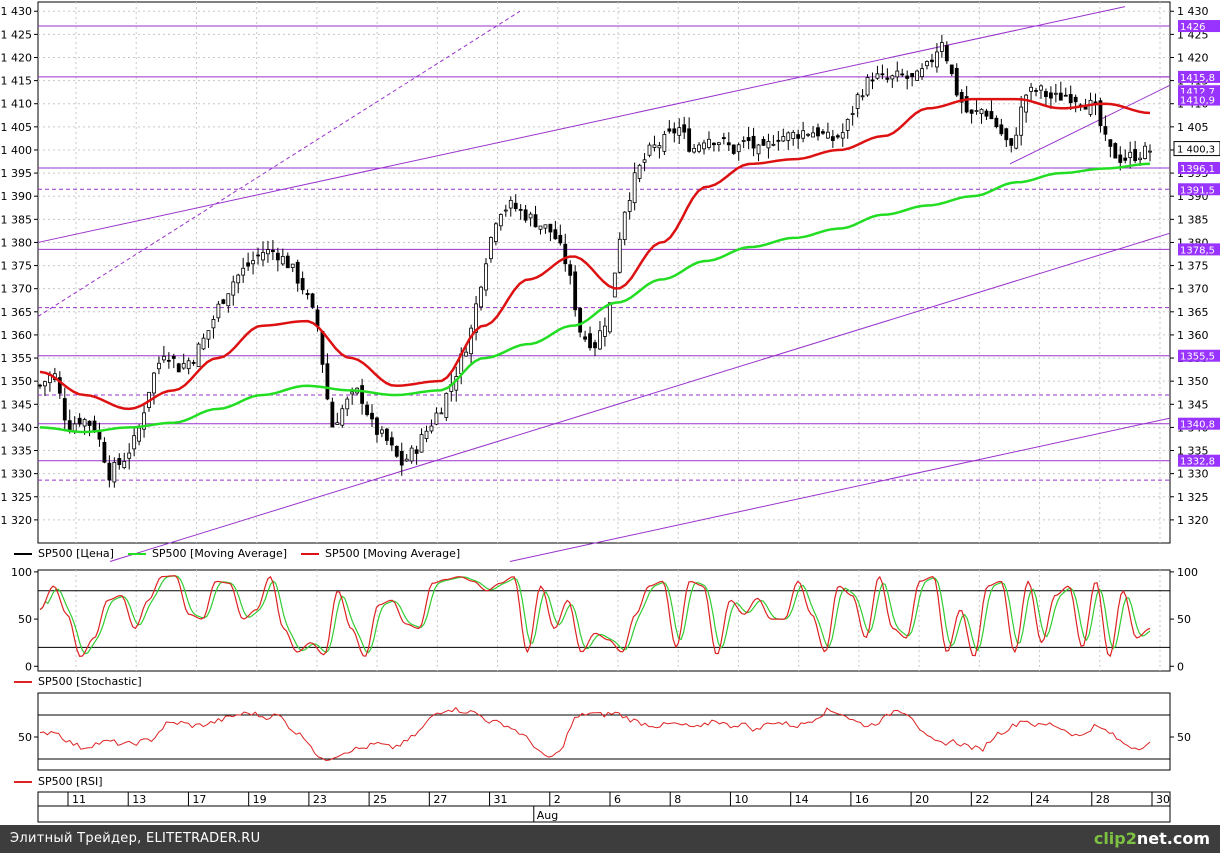 This screenshot has width=1220, height=853. What do you see at coordinates (1193, 404) in the screenshot?
I see `price-right-tick-label-17: 1 345` at bounding box center [1193, 404].